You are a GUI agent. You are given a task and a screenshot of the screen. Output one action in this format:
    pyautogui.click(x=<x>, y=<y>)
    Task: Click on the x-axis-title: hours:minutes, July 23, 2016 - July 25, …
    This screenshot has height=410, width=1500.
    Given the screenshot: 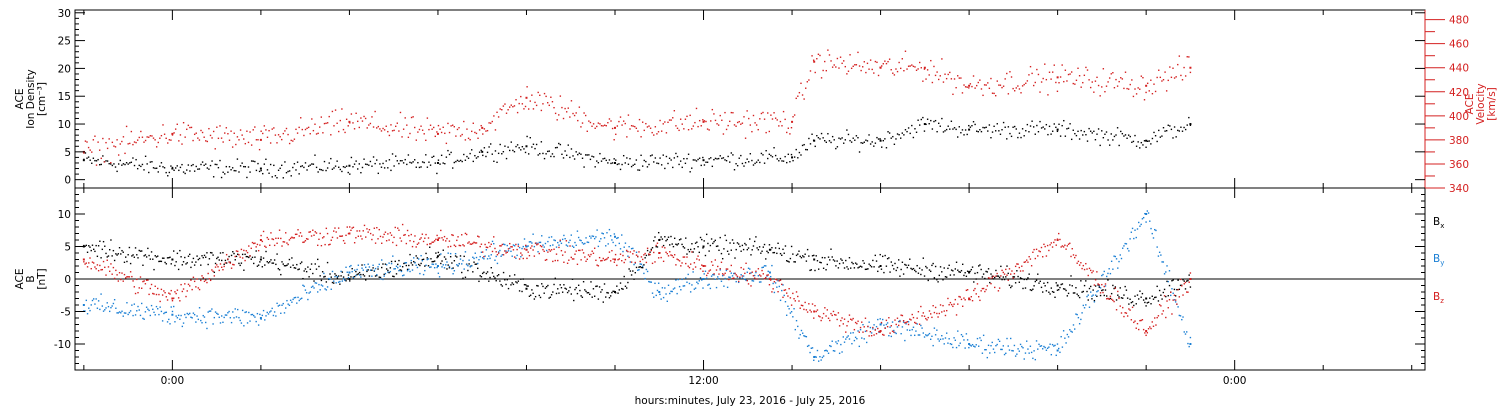 What is the action you would take?
    pyautogui.click(x=750, y=401)
    